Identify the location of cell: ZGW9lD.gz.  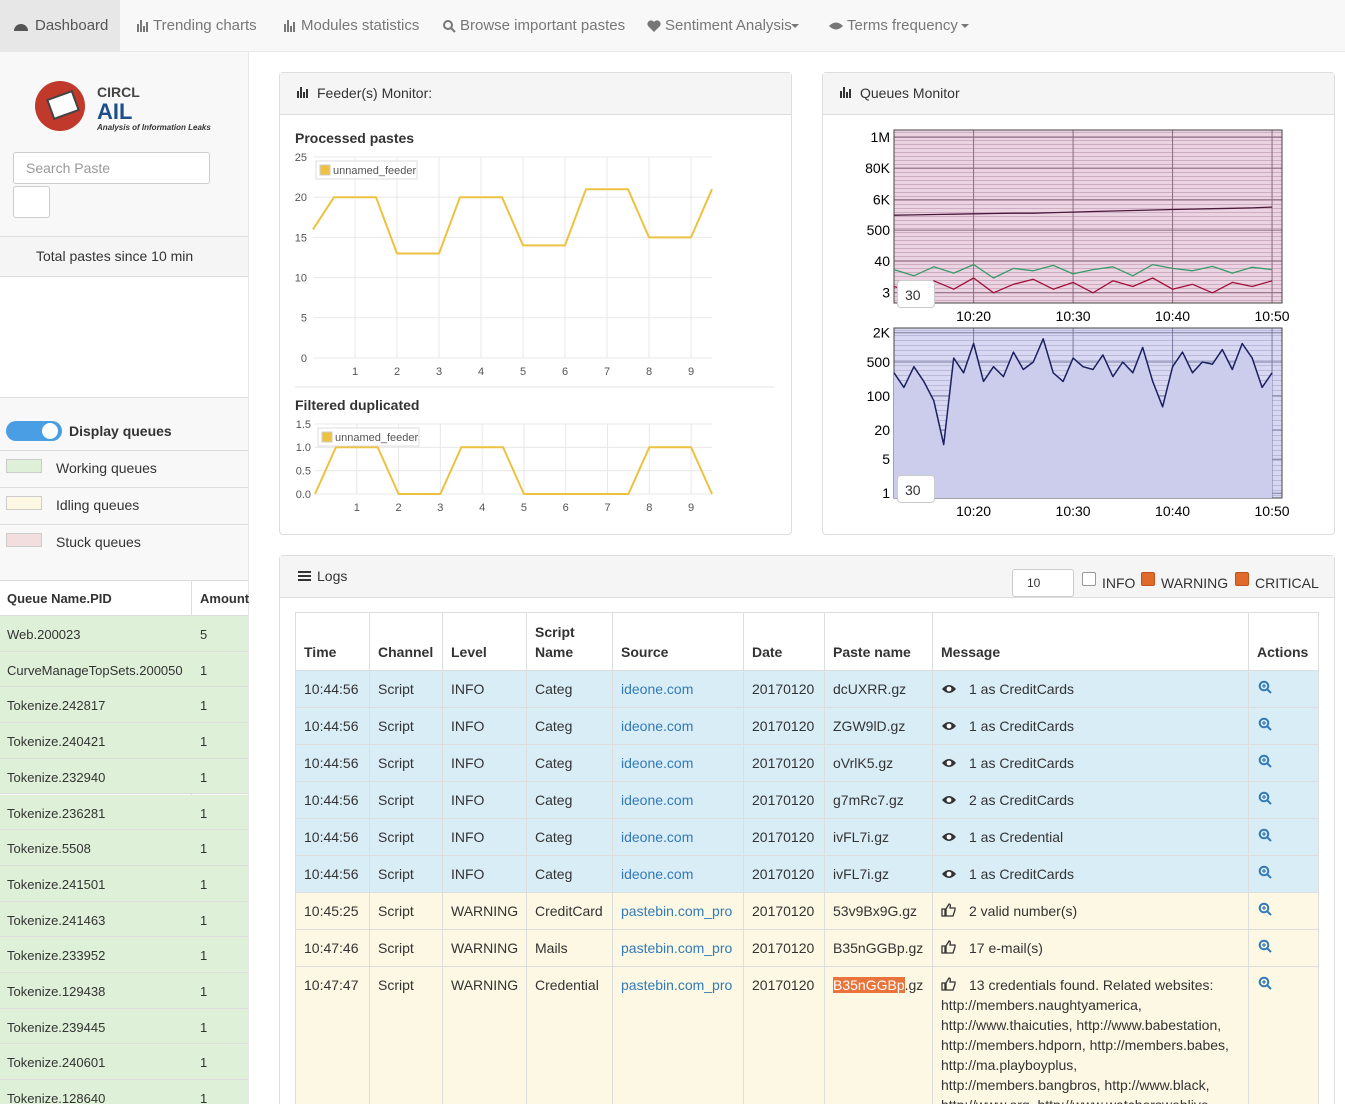
(879, 726).